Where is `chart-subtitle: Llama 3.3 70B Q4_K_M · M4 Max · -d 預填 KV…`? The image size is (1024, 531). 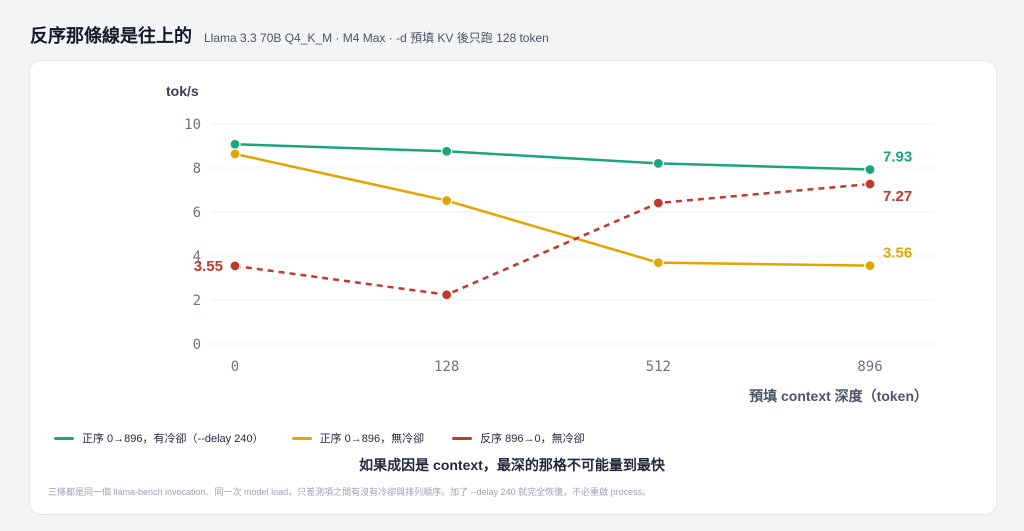
chart-subtitle: Llama 3.3 70B Q4_K_M · M4 Max · -d 預填 KV… is located at coordinates (376, 38).